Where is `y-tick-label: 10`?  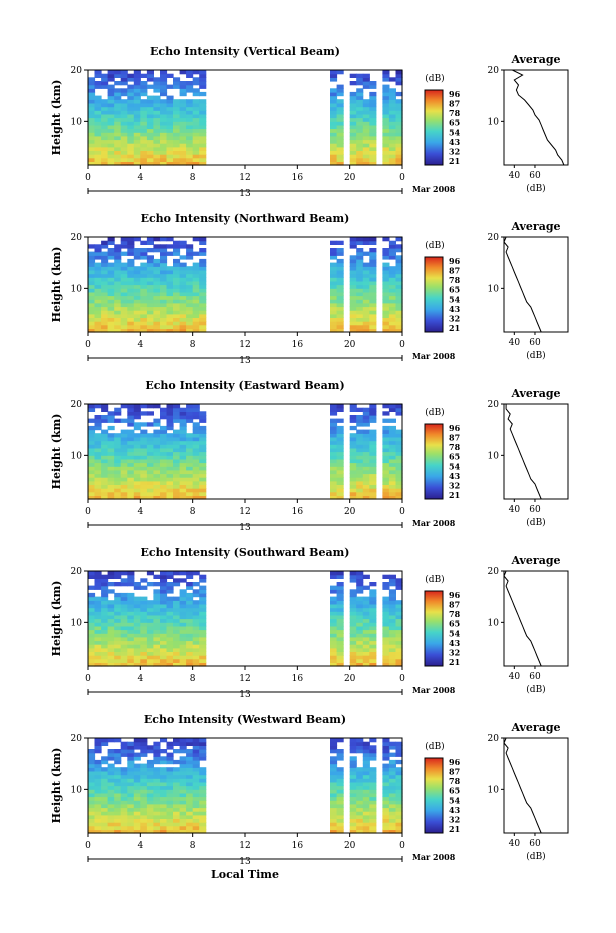 y-tick-label: 10 is located at coordinates (77, 289).